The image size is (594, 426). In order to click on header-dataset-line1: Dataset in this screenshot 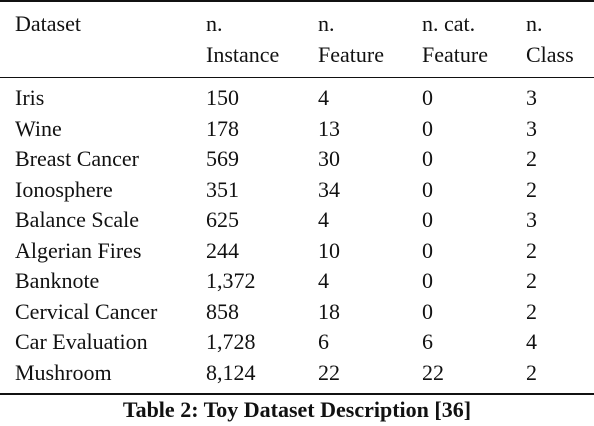, I will do `click(48, 23)`.